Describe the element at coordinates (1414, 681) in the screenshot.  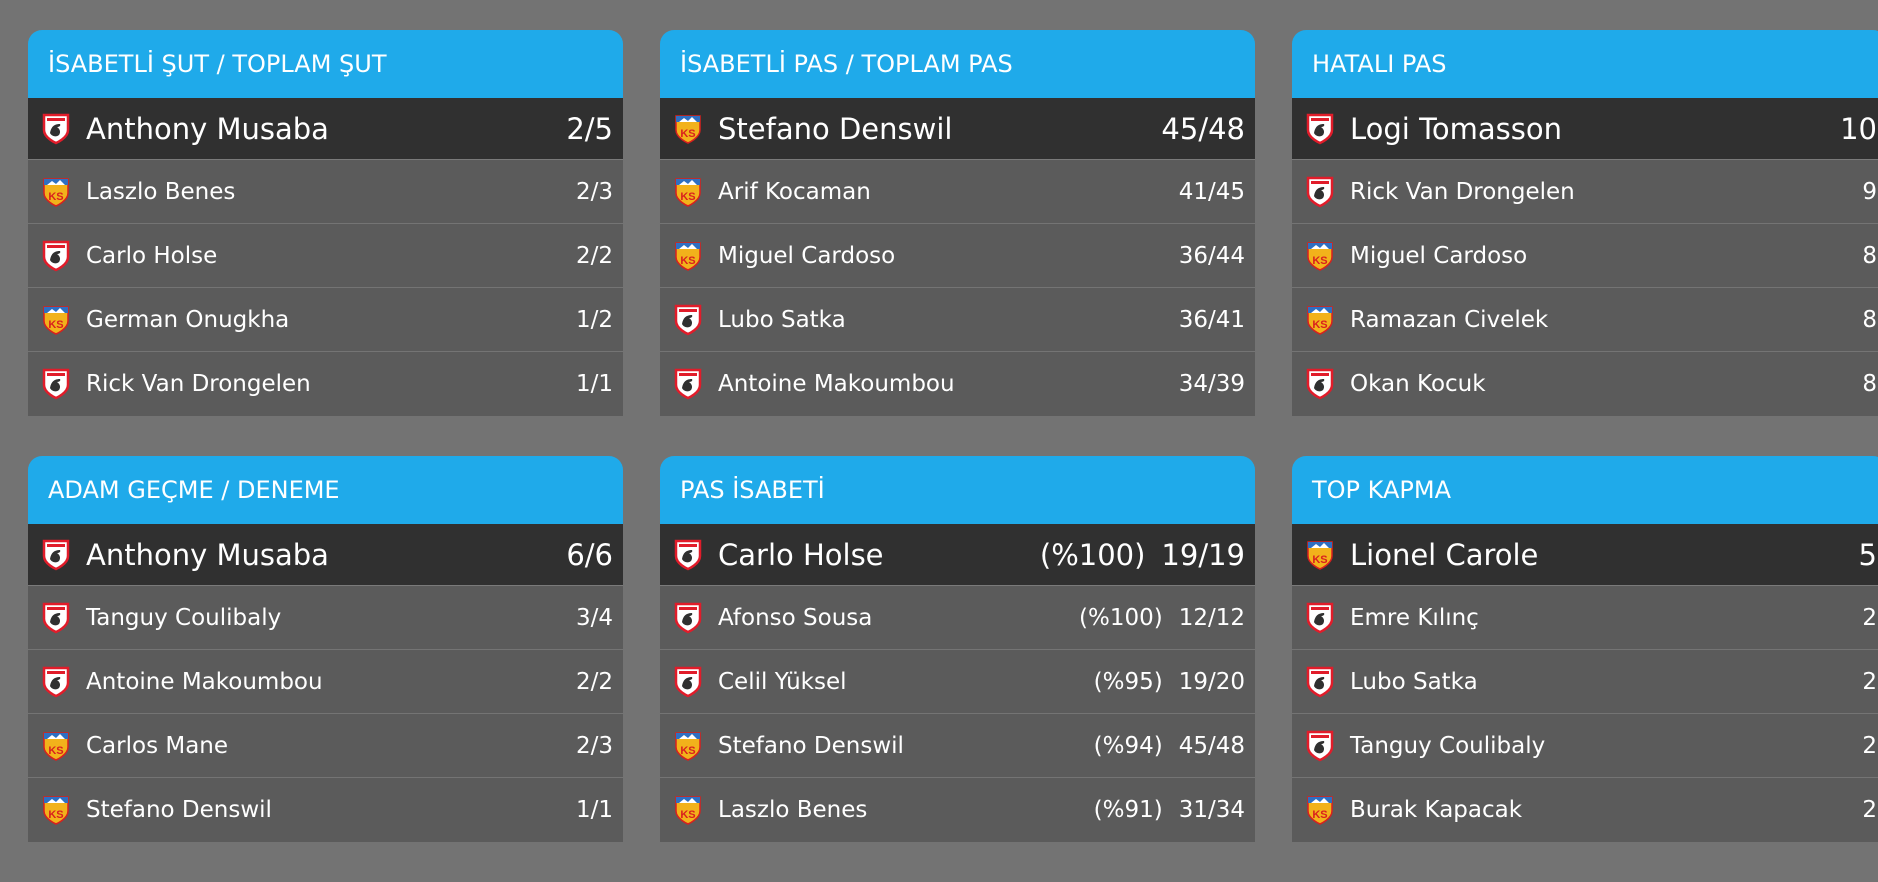
I see `player-name: Lubo Satka` at that location.